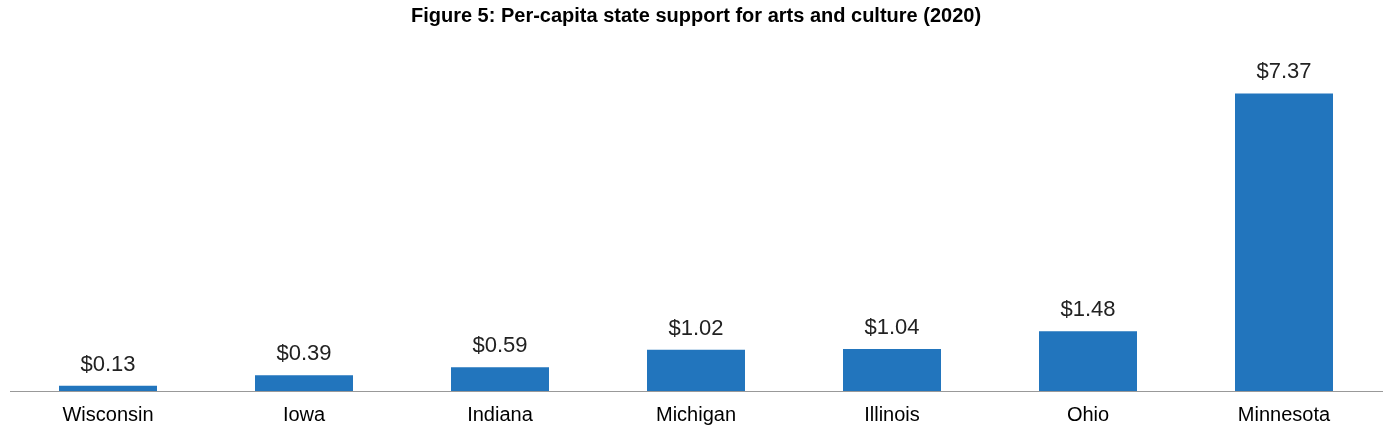 Image resolution: width=1392 pixels, height=443 pixels. Describe the element at coordinates (1088, 309) in the screenshot. I see `data-label: $1.48` at that location.